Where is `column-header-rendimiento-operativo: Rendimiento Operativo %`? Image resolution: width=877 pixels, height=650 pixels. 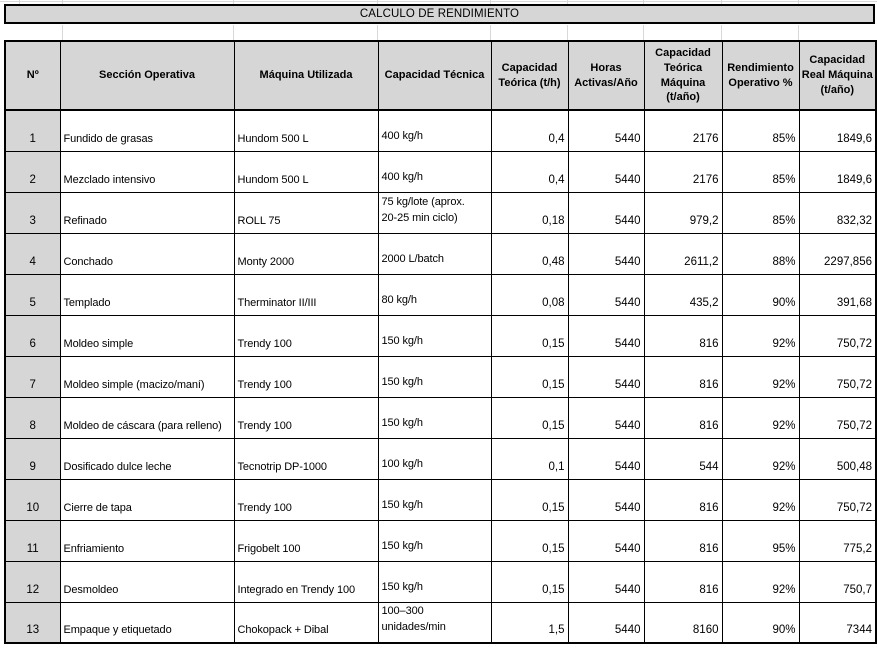
column-header-rendimiento-operativo: Rendimiento Operativo % is located at coordinates (760, 75).